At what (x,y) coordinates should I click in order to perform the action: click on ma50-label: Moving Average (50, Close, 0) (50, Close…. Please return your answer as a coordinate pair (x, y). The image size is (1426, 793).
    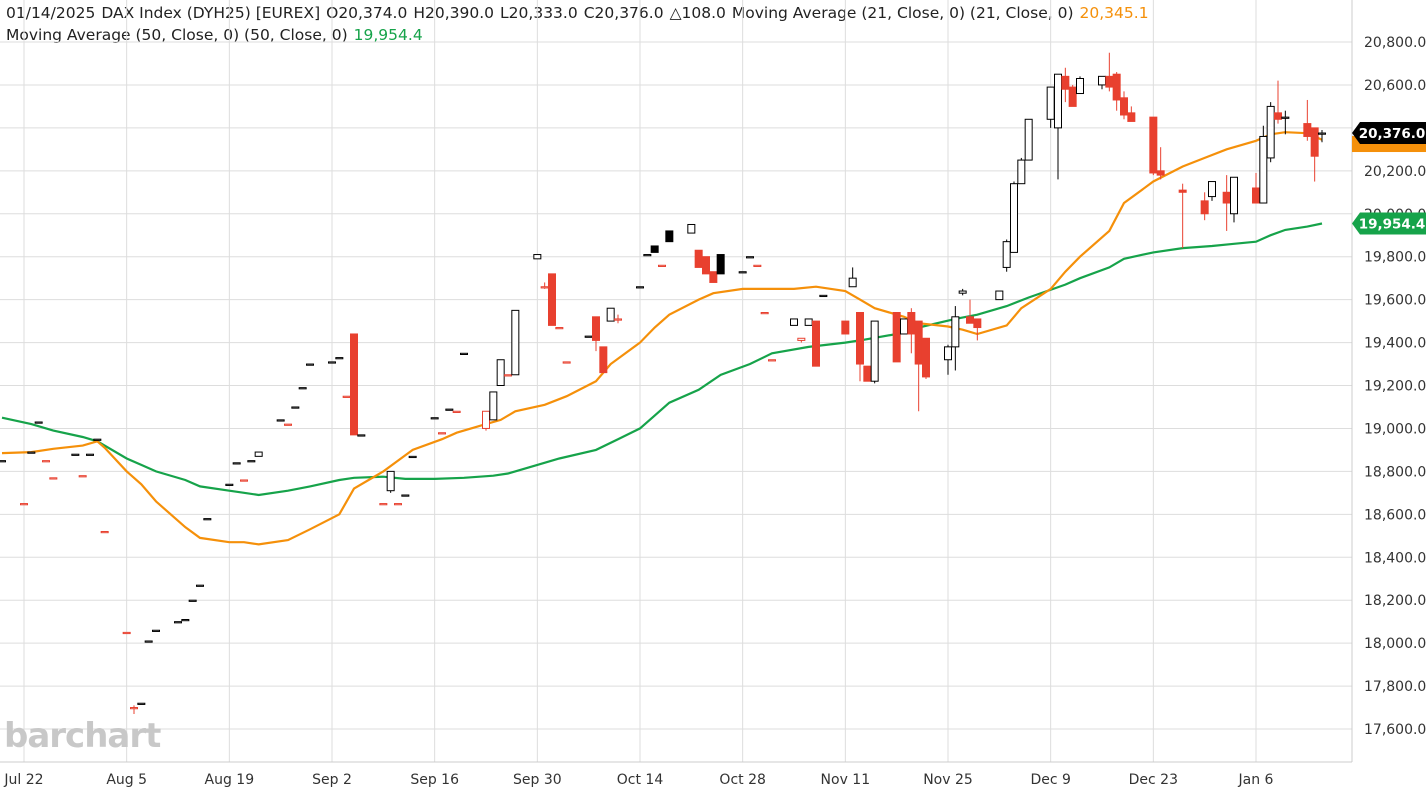
    Looking at the image, I should click on (177, 35).